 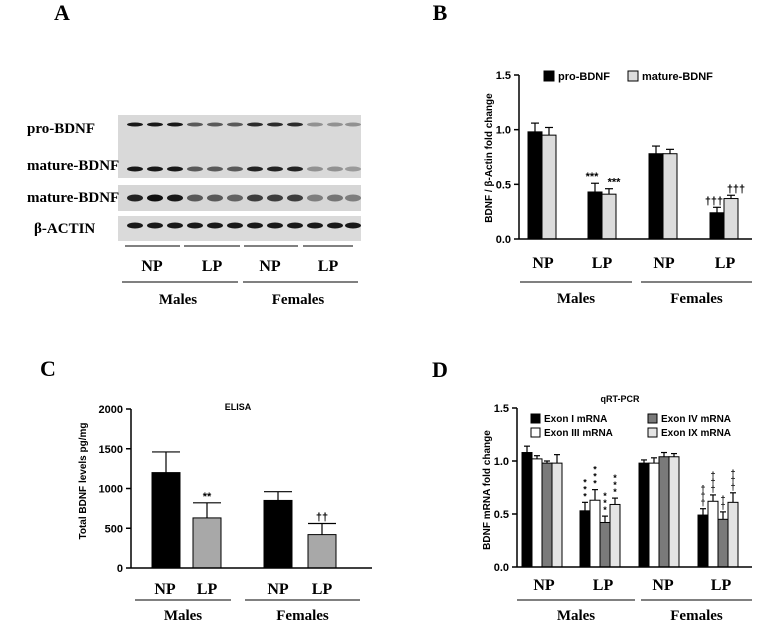 What do you see at coordinates (244, 175) in the screenshot?
I see `blot-bands` at bounding box center [244, 175].